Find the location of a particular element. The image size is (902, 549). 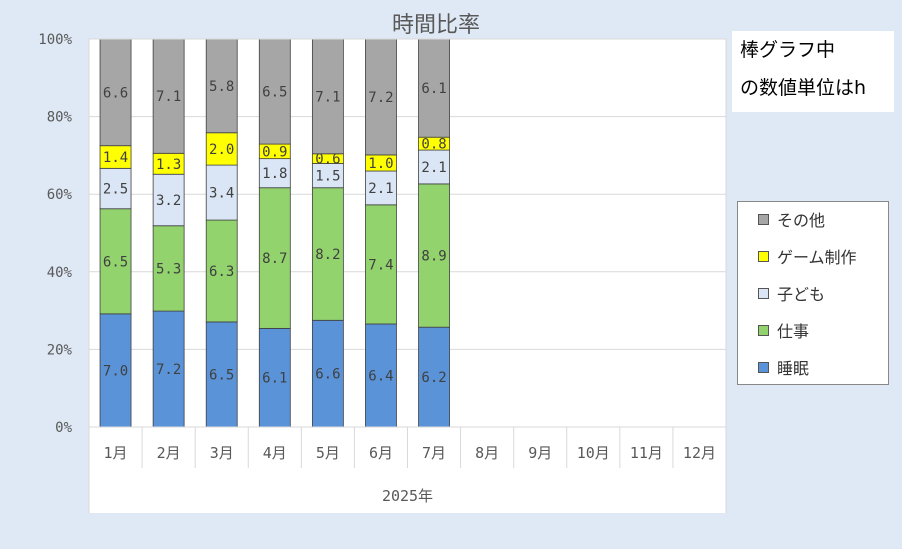

data-label: 1.0 is located at coordinates (380, 164).